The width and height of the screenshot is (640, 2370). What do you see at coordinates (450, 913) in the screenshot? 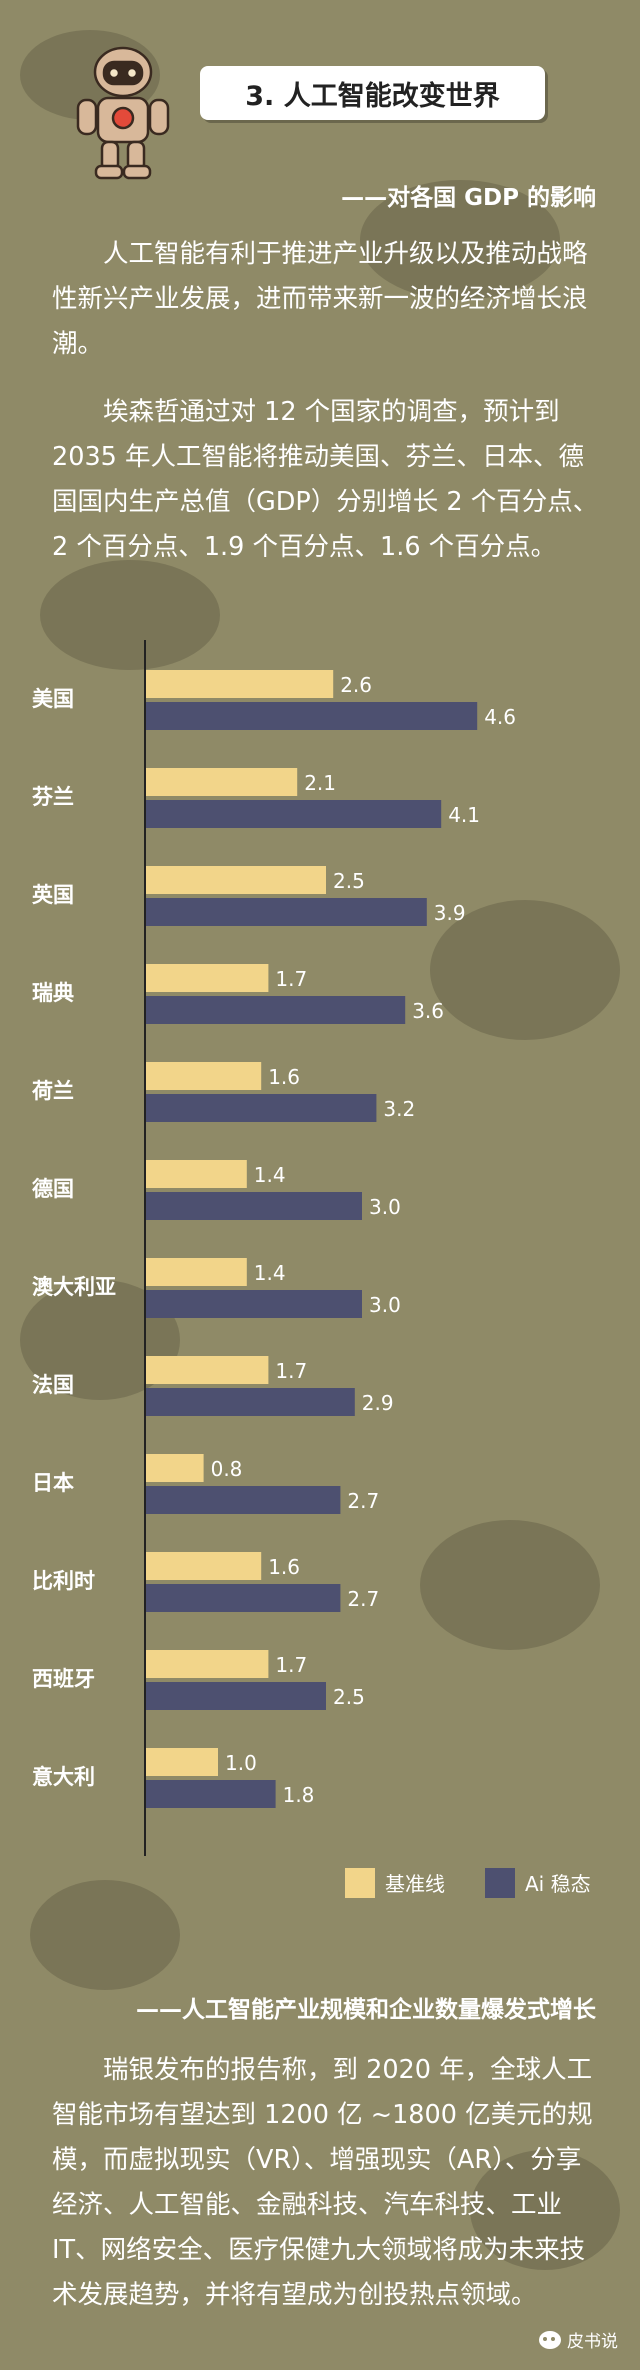
I see `data-label: 3.9` at bounding box center [450, 913].